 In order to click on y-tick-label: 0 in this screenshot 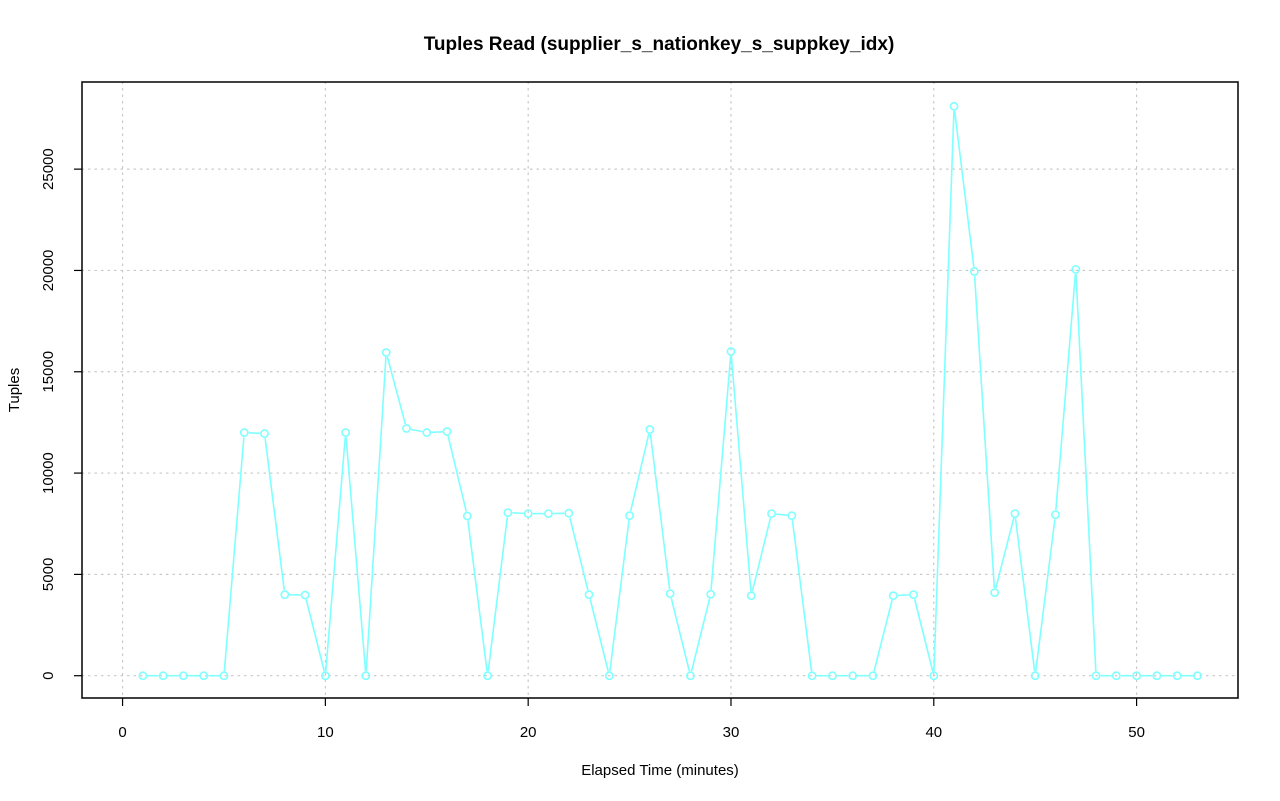, I will do `click(48, 676)`.